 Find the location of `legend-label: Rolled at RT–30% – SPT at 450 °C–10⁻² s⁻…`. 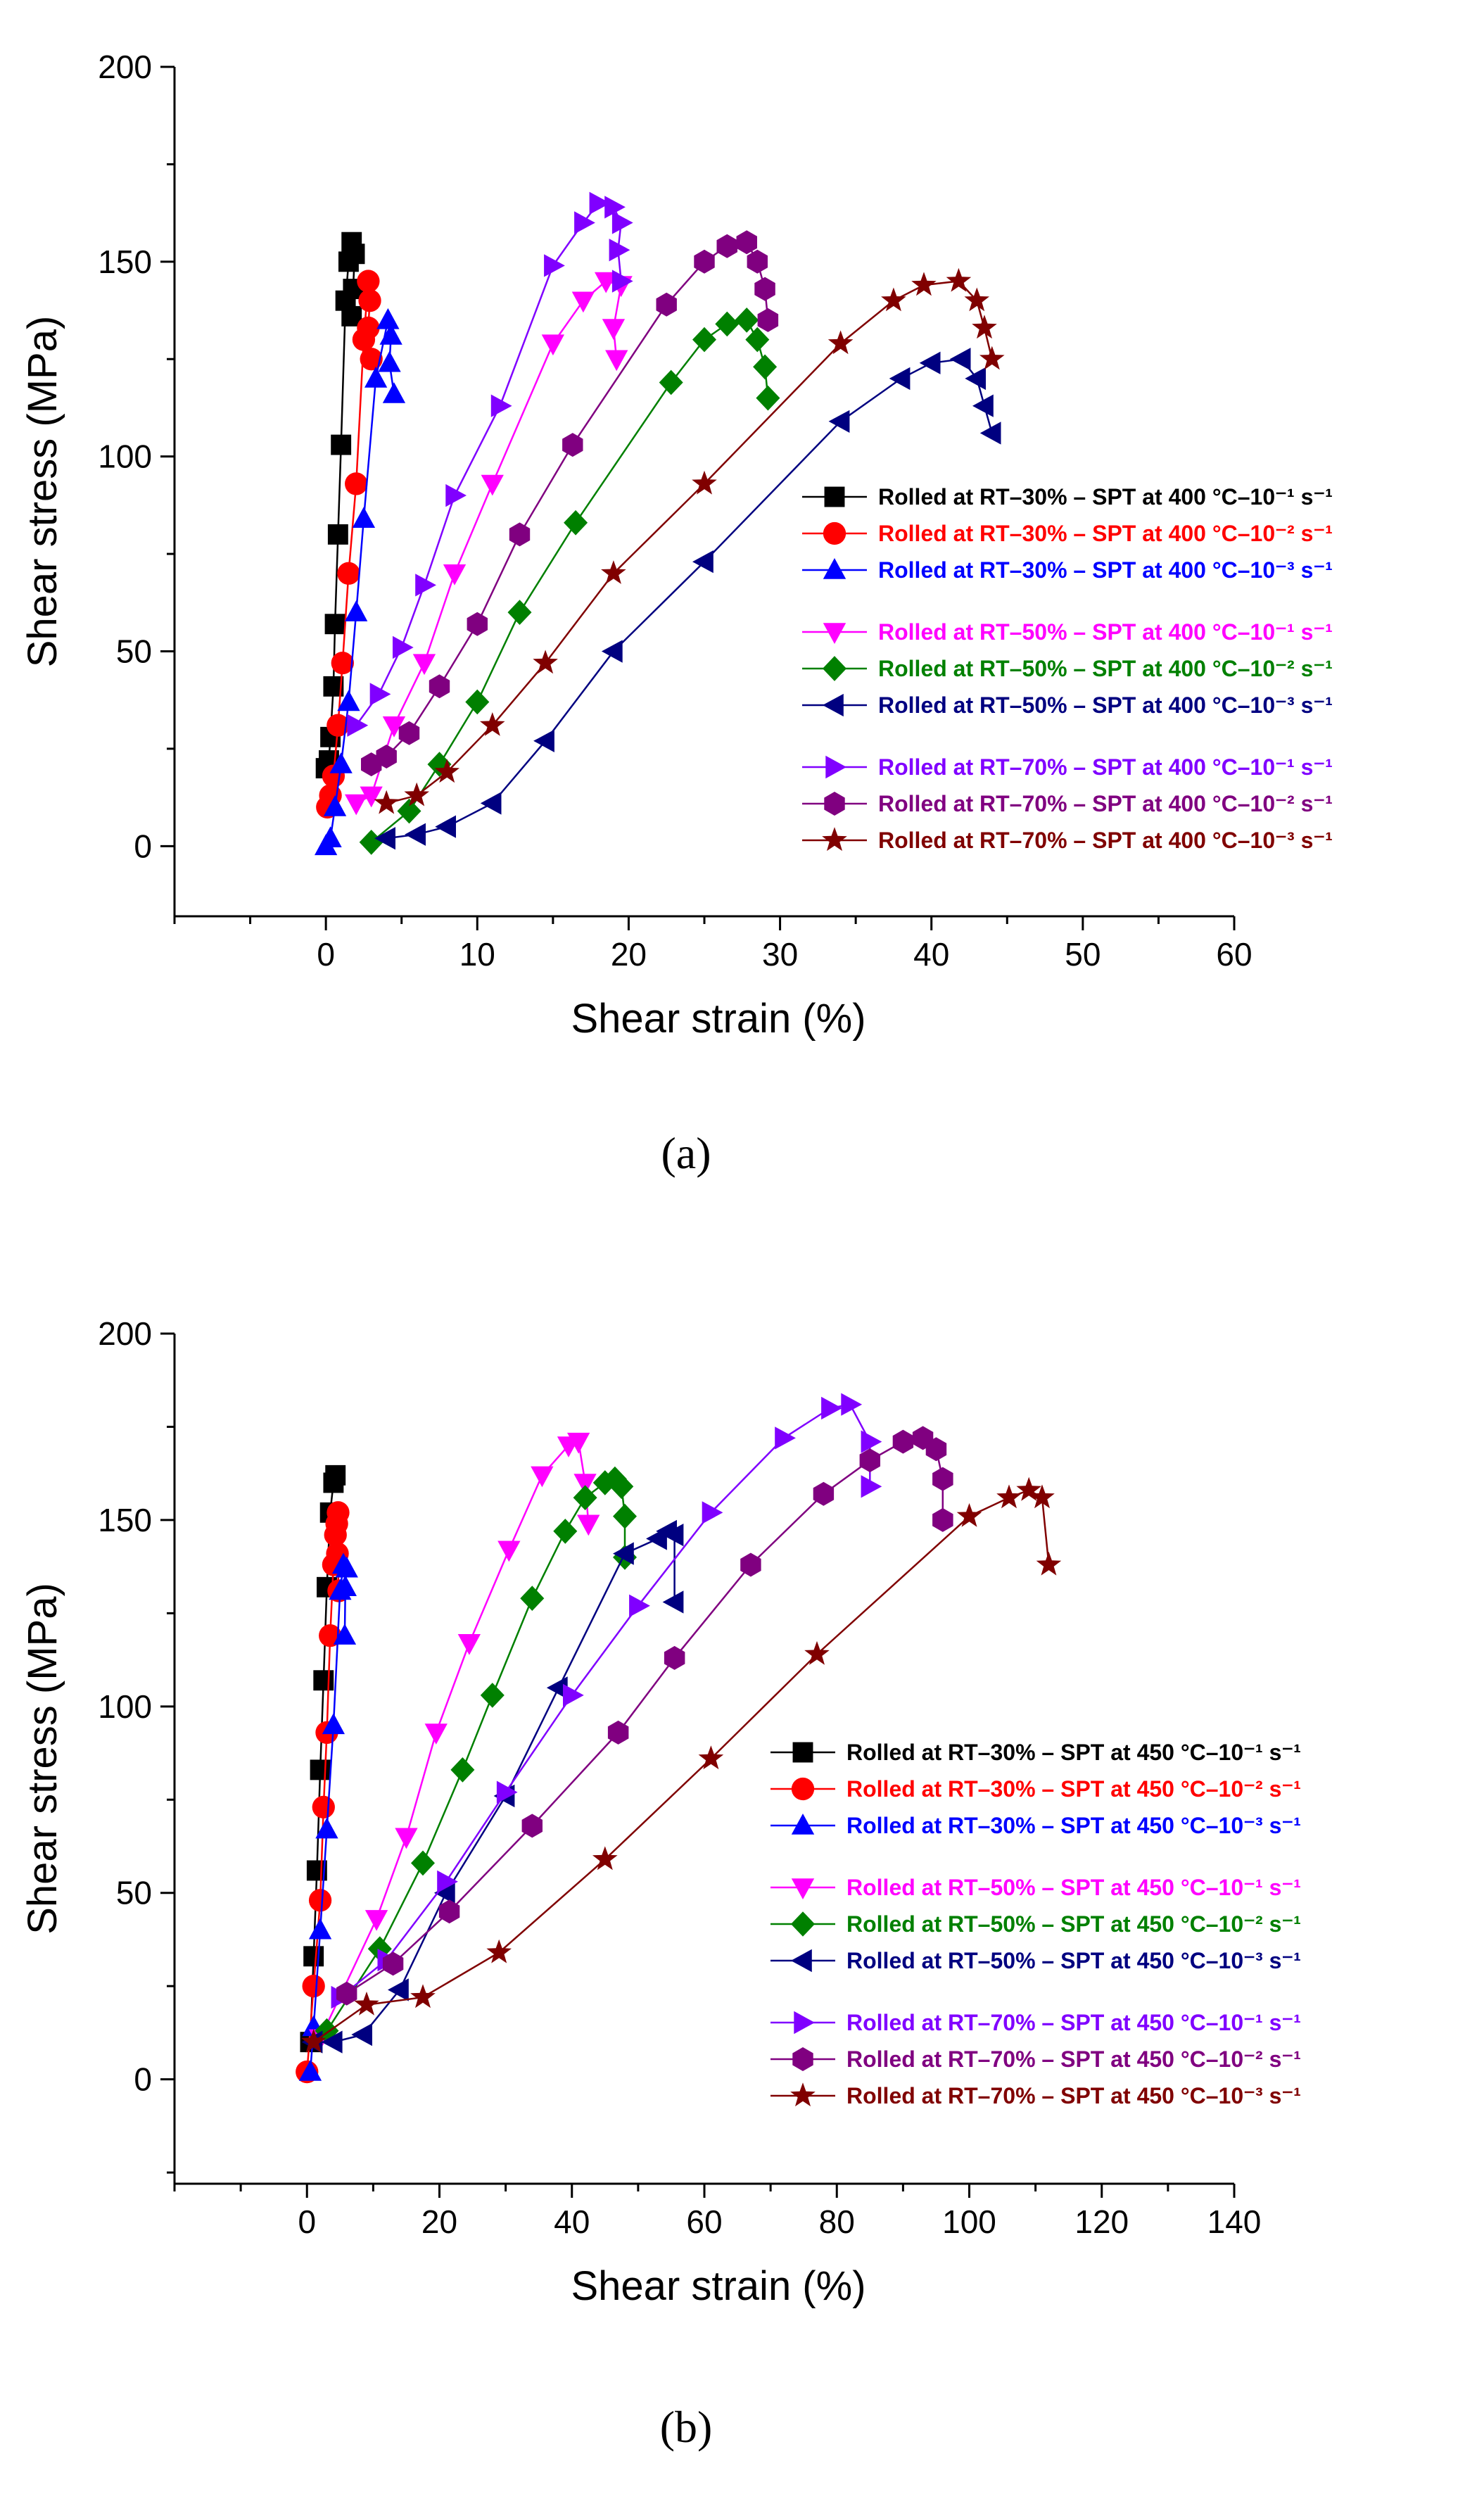

legend-label: Rolled at RT–30% – SPT at 450 °C–10⁻² s⁻… is located at coordinates (1073, 1789).